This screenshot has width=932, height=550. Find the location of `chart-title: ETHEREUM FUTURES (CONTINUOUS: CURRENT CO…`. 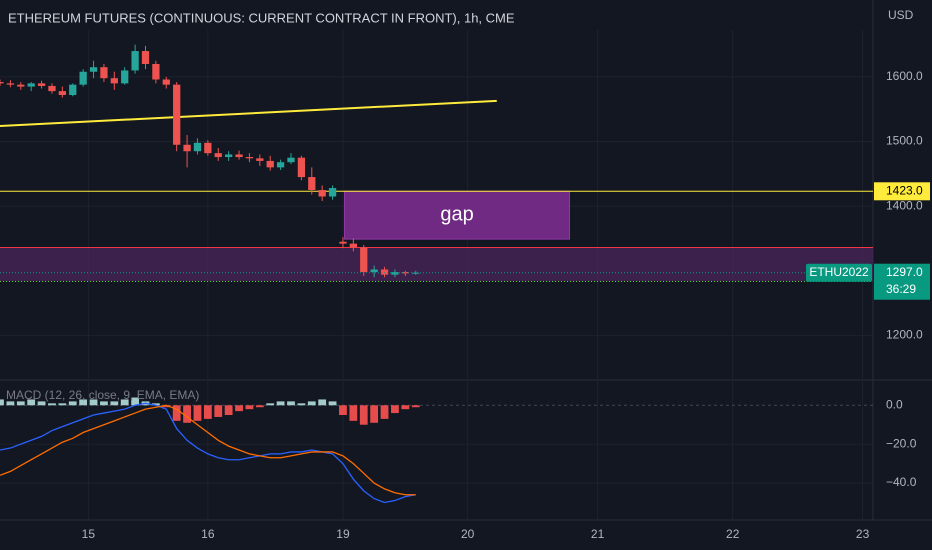

chart-title: ETHEREUM FUTURES (CONTINUOUS: CURRENT CO… is located at coordinates (261, 17).